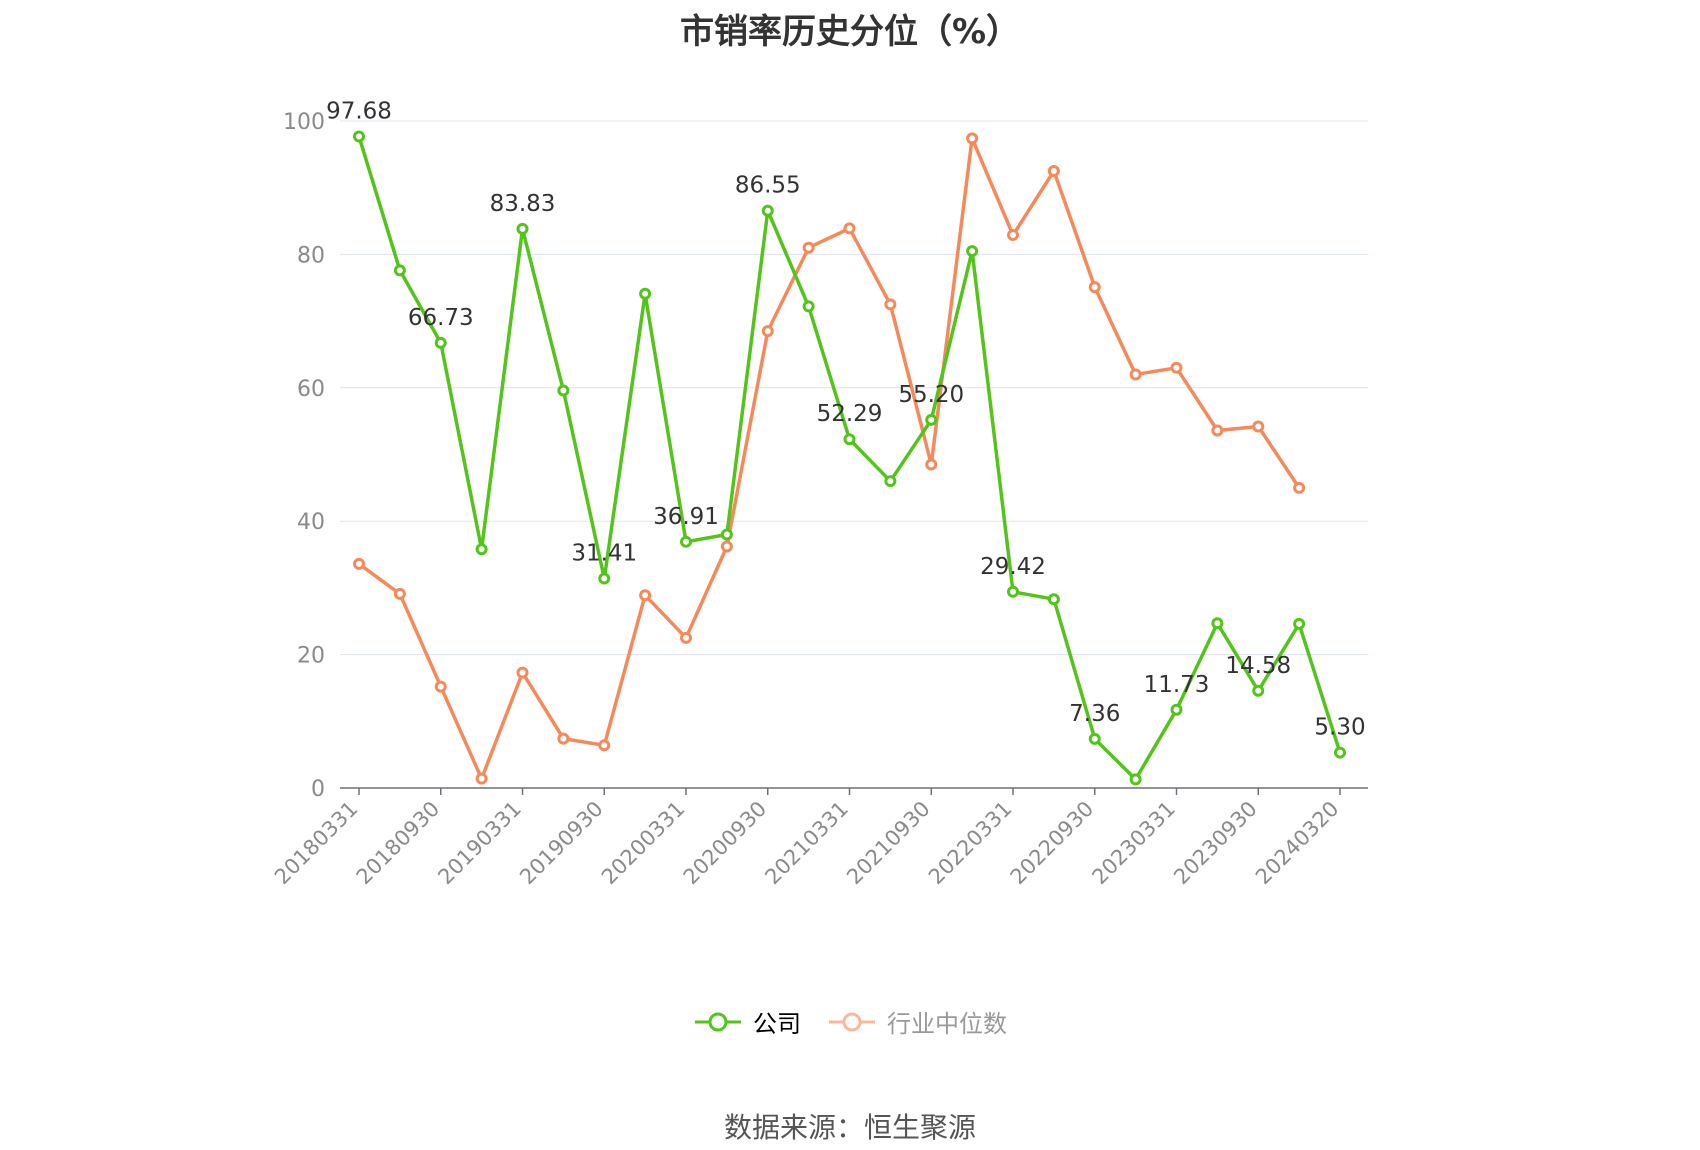 This screenshot has height=1150, width=1700. What do you see at coordinates (686, 517) in the screenshot?
I see `data-label: 36.91` at bounding box center [686, 517].